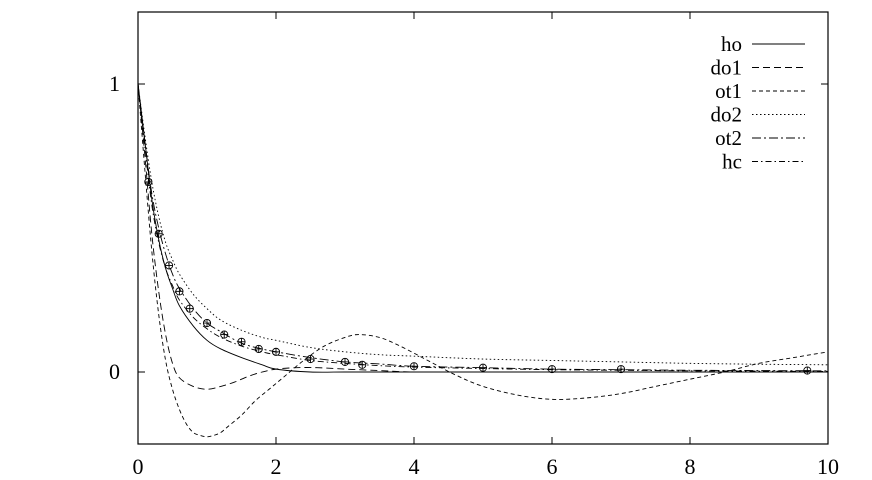  I want to click on legend-label-do1: do1, so click(727, 68).